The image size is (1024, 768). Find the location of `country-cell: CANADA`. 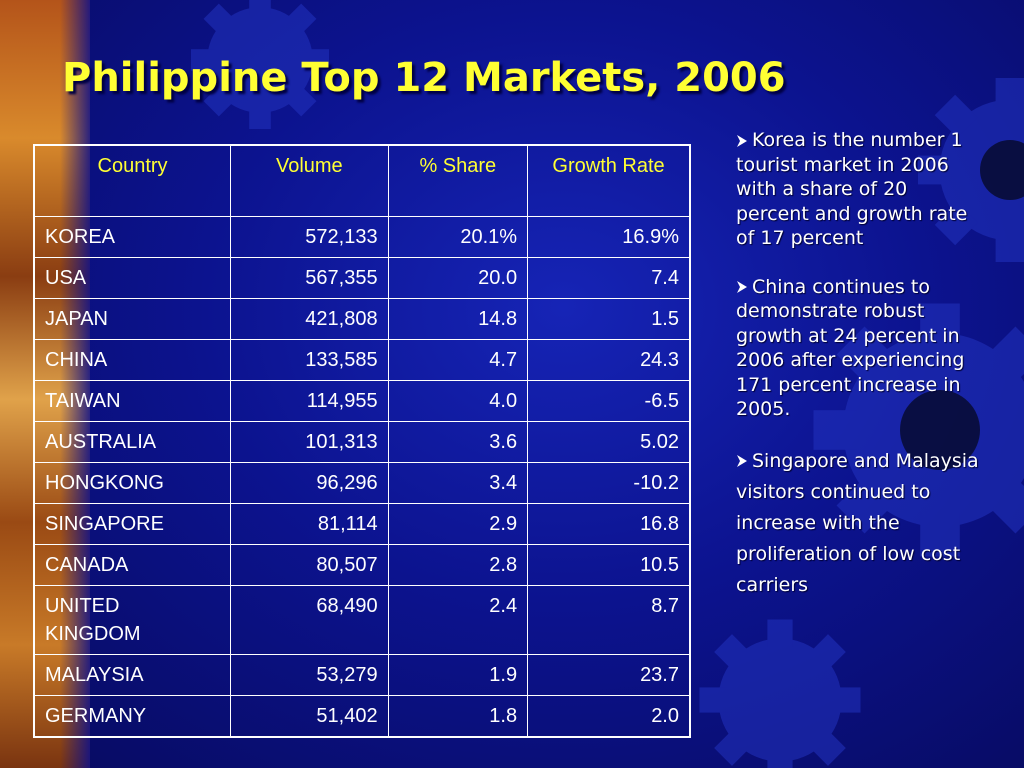

country-cell: CANADA is located at coordinates (132, 565).